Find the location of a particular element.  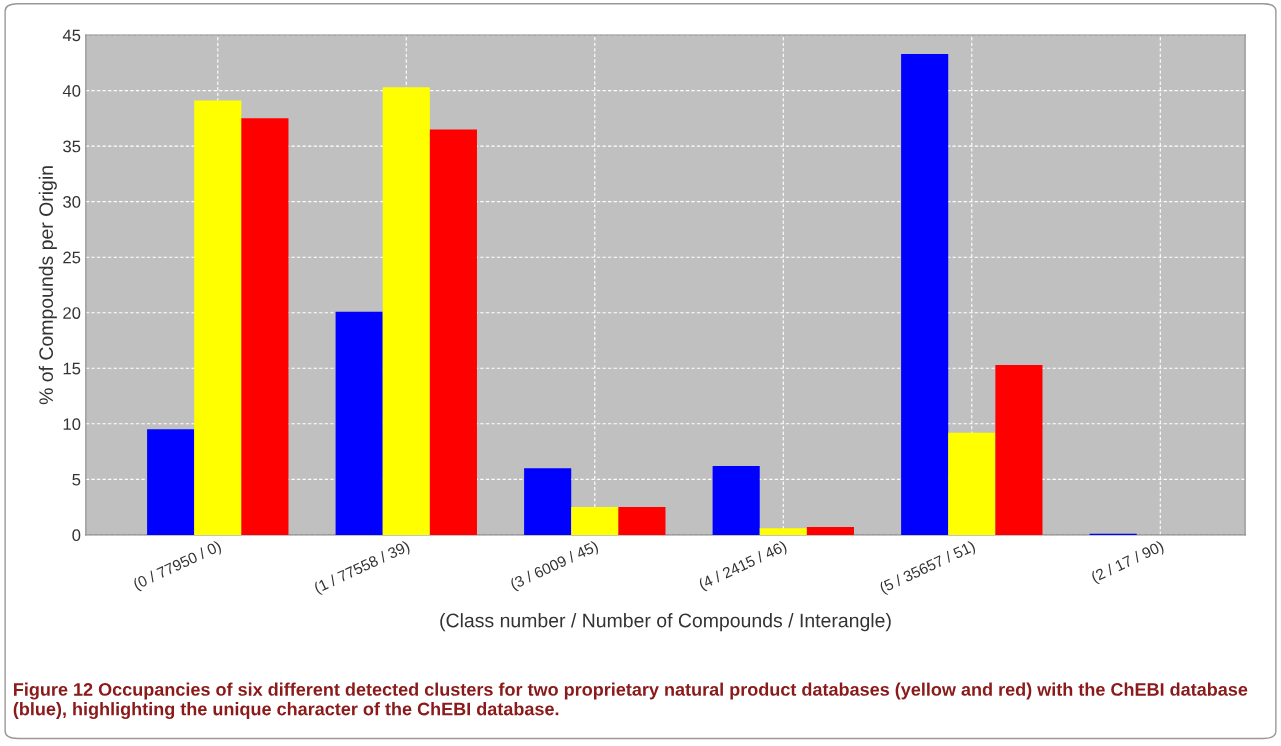

y-tick-label: 15 is located at coordinates (72, 368).